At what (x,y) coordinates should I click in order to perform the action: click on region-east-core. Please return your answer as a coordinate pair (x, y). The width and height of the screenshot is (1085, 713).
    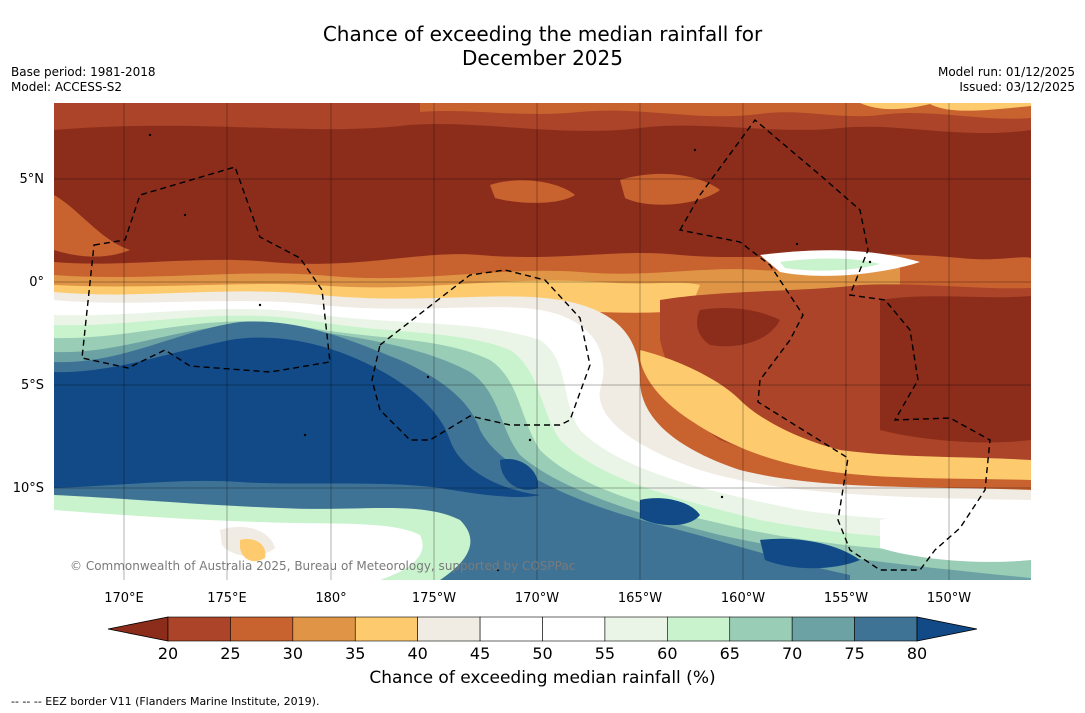
    Looking at the image, I should click on (738, 327).